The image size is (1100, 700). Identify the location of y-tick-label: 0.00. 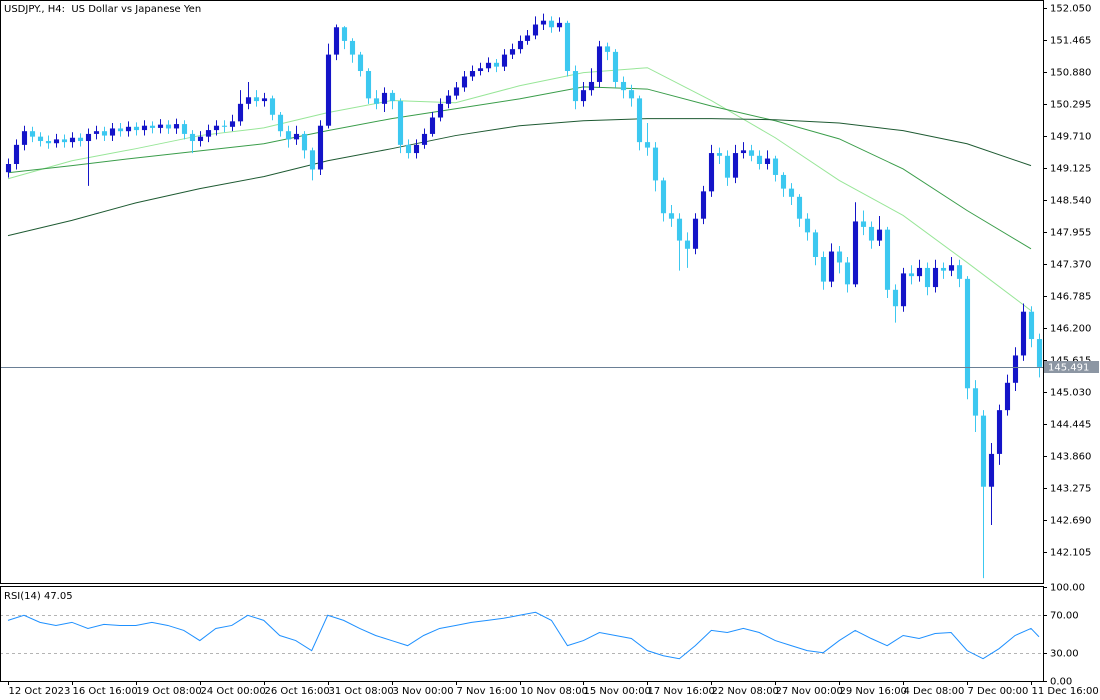
(1061, 682).